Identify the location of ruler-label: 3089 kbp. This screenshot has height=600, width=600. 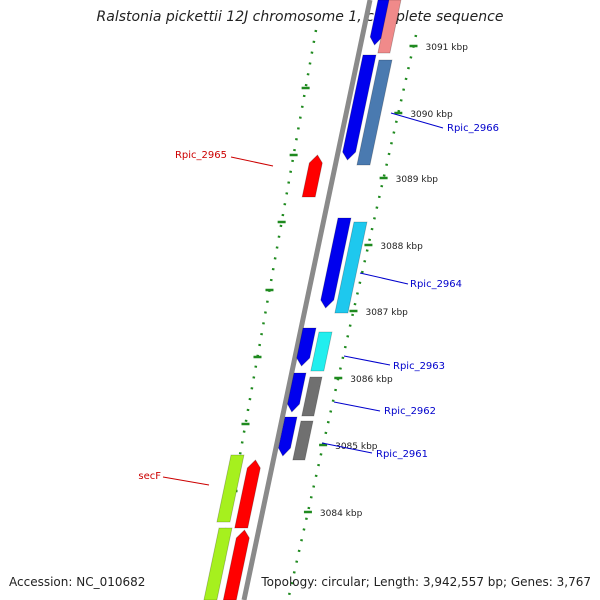
(417, 180).